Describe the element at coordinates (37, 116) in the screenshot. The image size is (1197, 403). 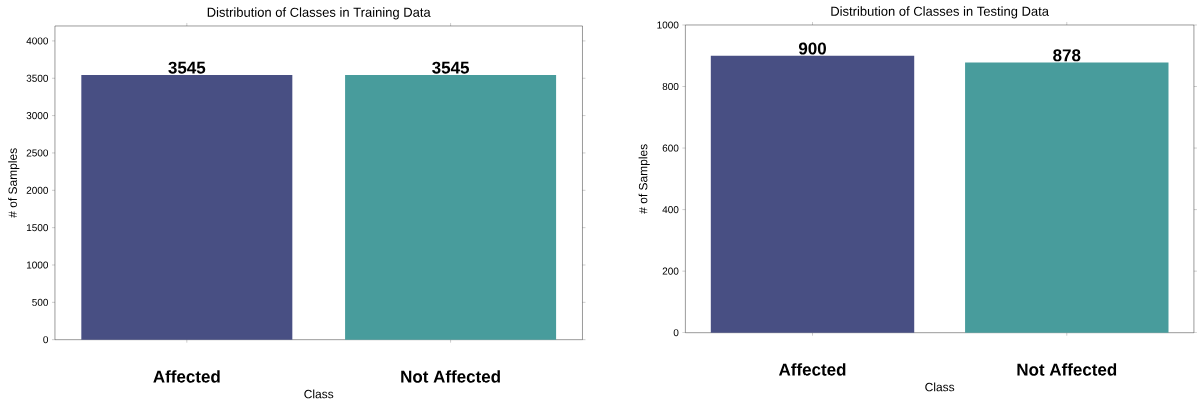
I see `y-tick-label: 3000` at that location.